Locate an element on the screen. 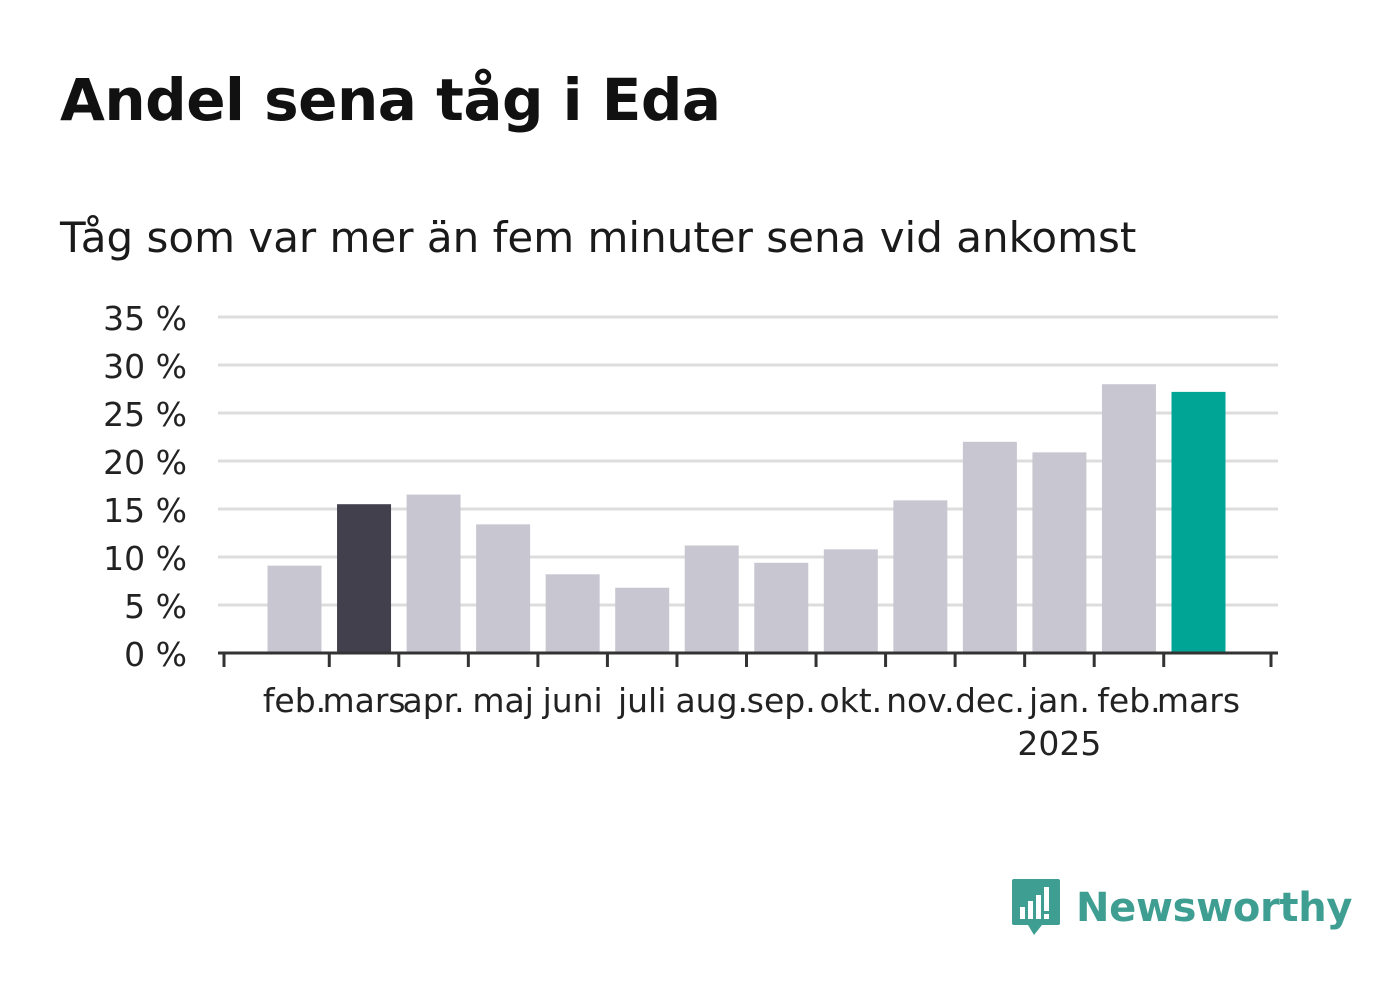  y-tick-label: 35 % is located at coordinates (145, 318).